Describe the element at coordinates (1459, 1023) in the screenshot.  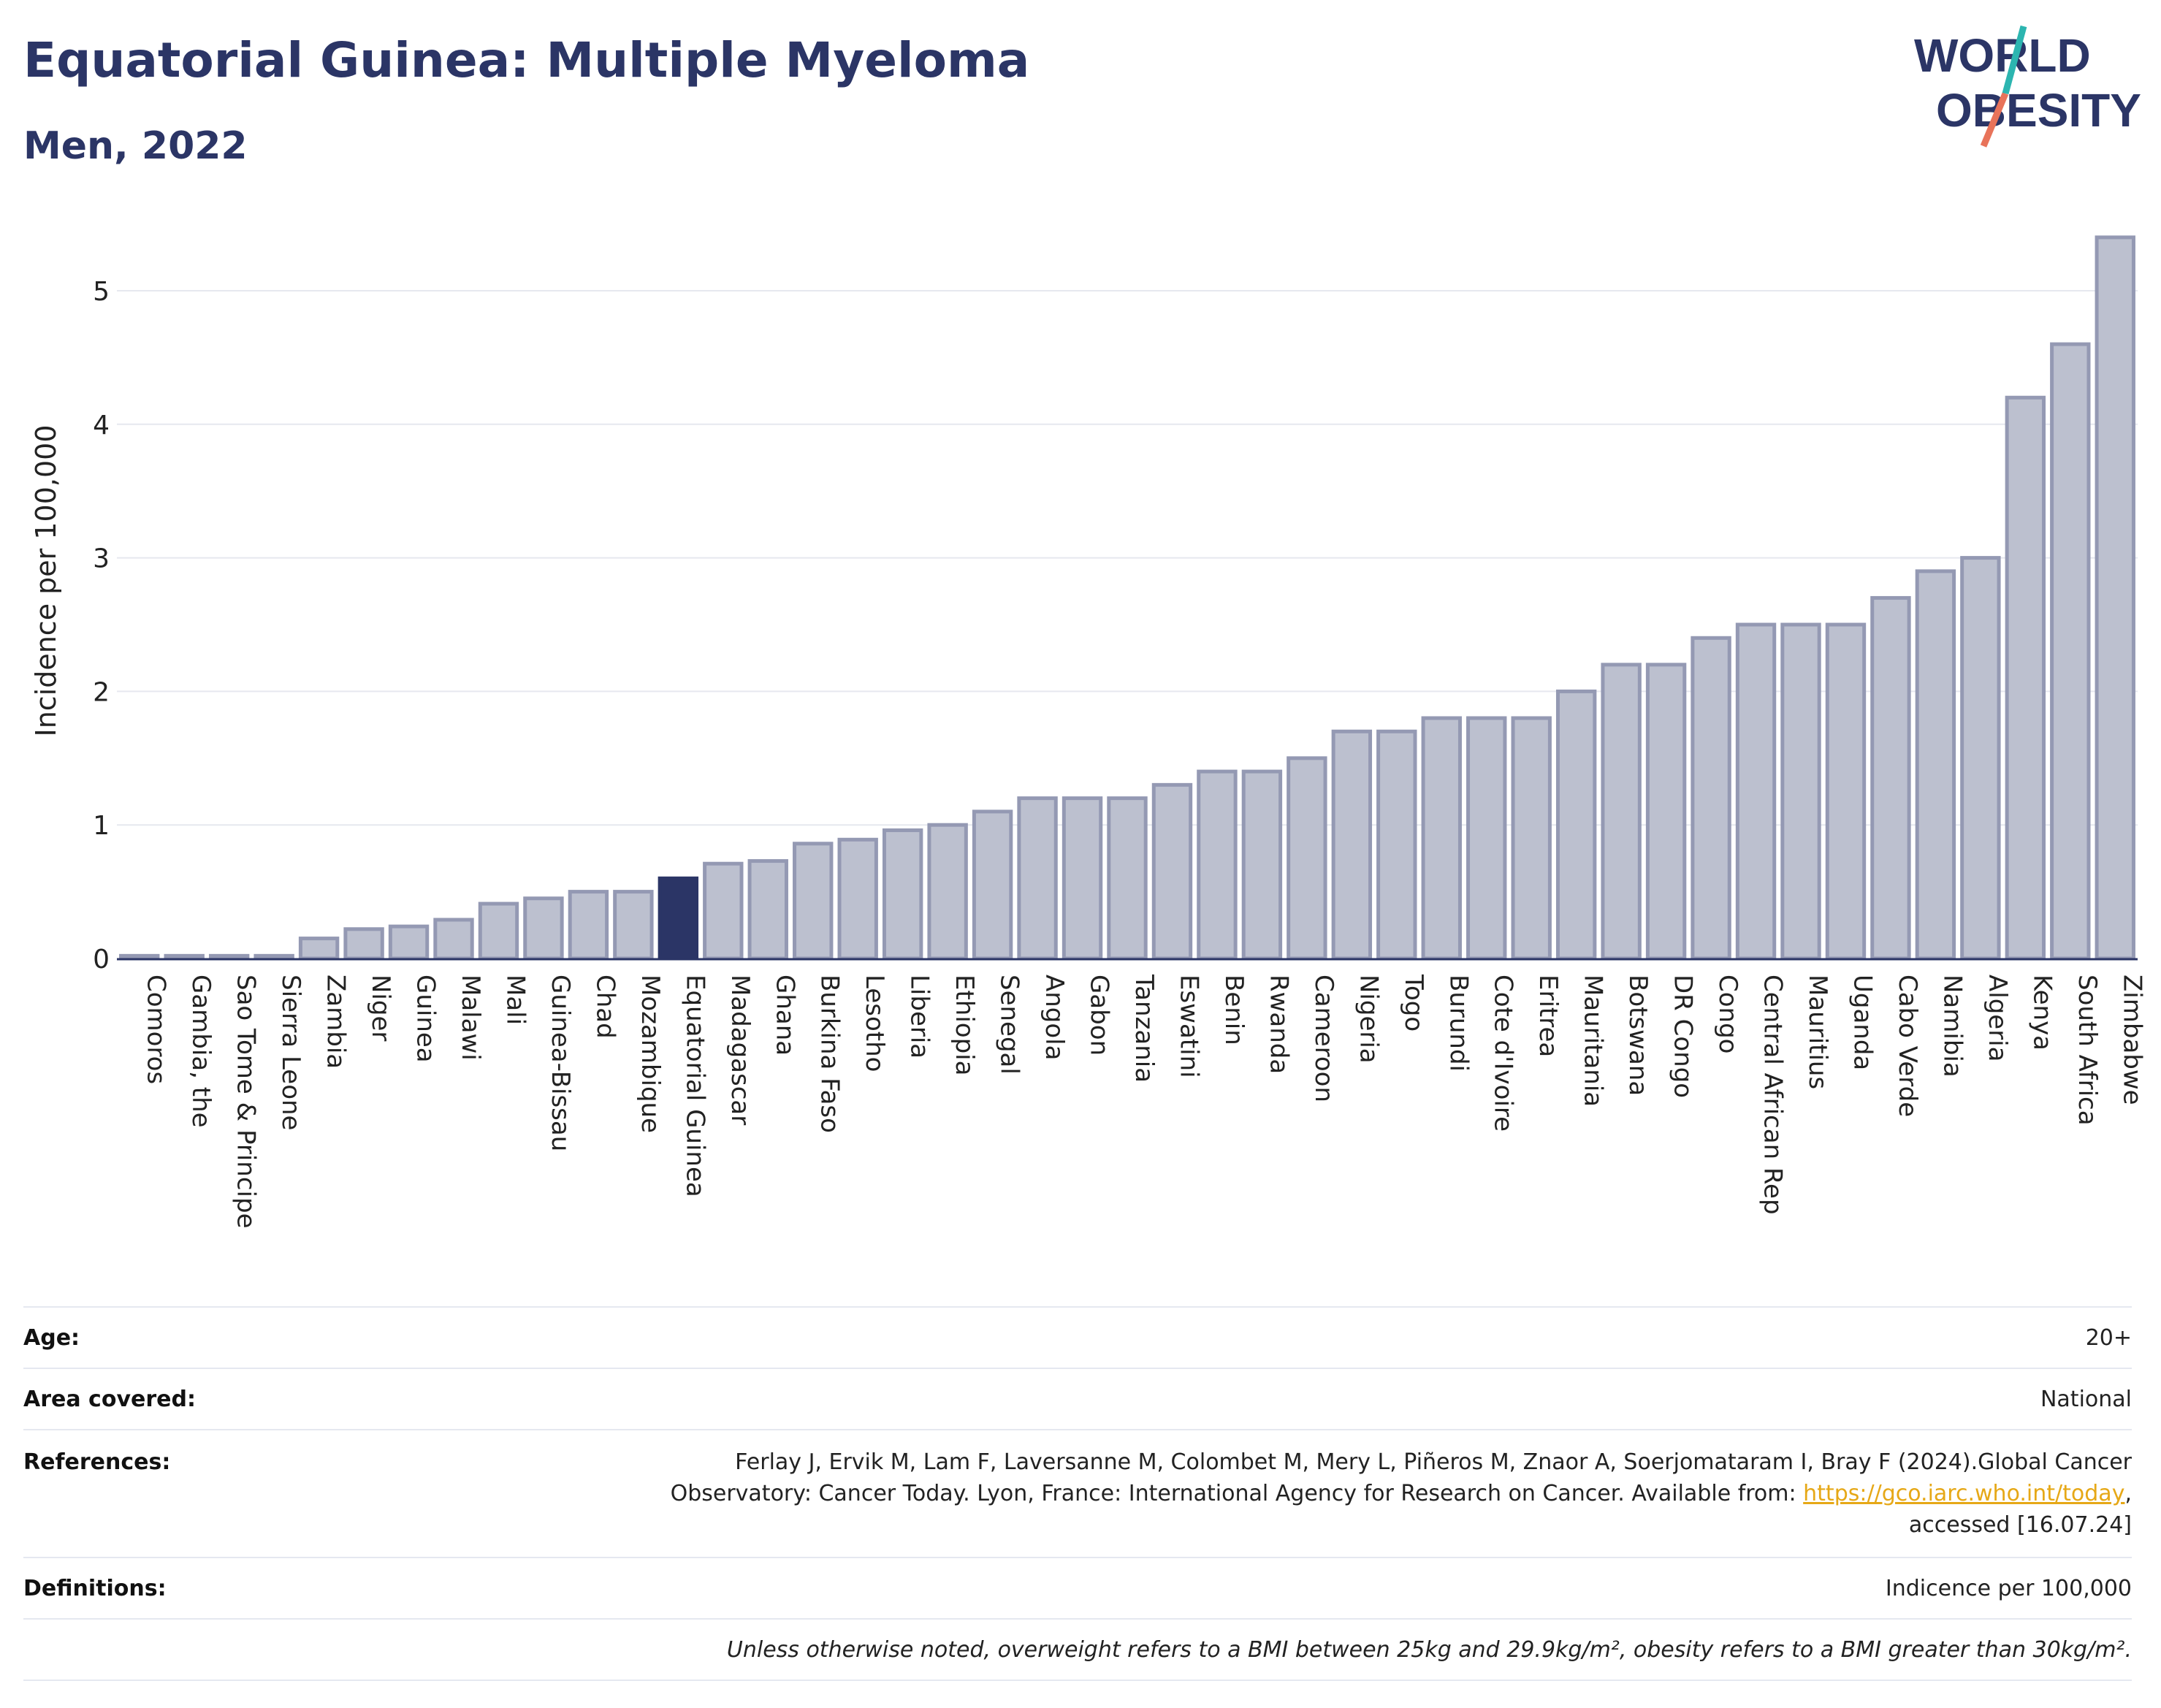
I see `x-tick-label: Burundi` at that location.